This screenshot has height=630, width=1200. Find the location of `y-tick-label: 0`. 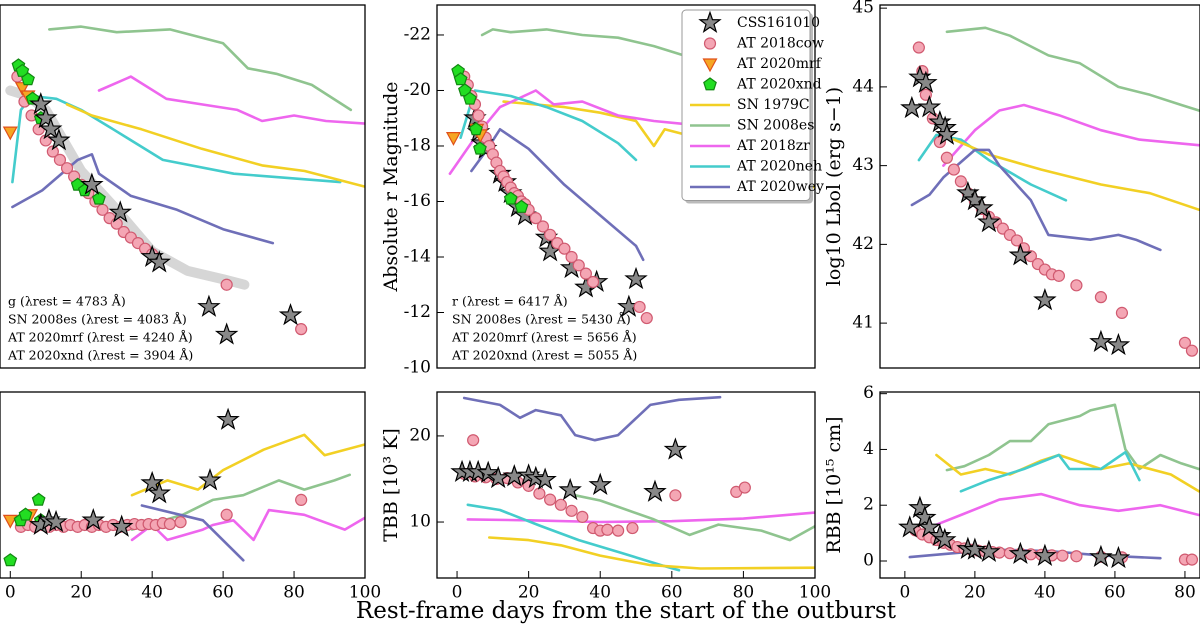

y-tick-label: 0 is located at coordinates (868, 560).